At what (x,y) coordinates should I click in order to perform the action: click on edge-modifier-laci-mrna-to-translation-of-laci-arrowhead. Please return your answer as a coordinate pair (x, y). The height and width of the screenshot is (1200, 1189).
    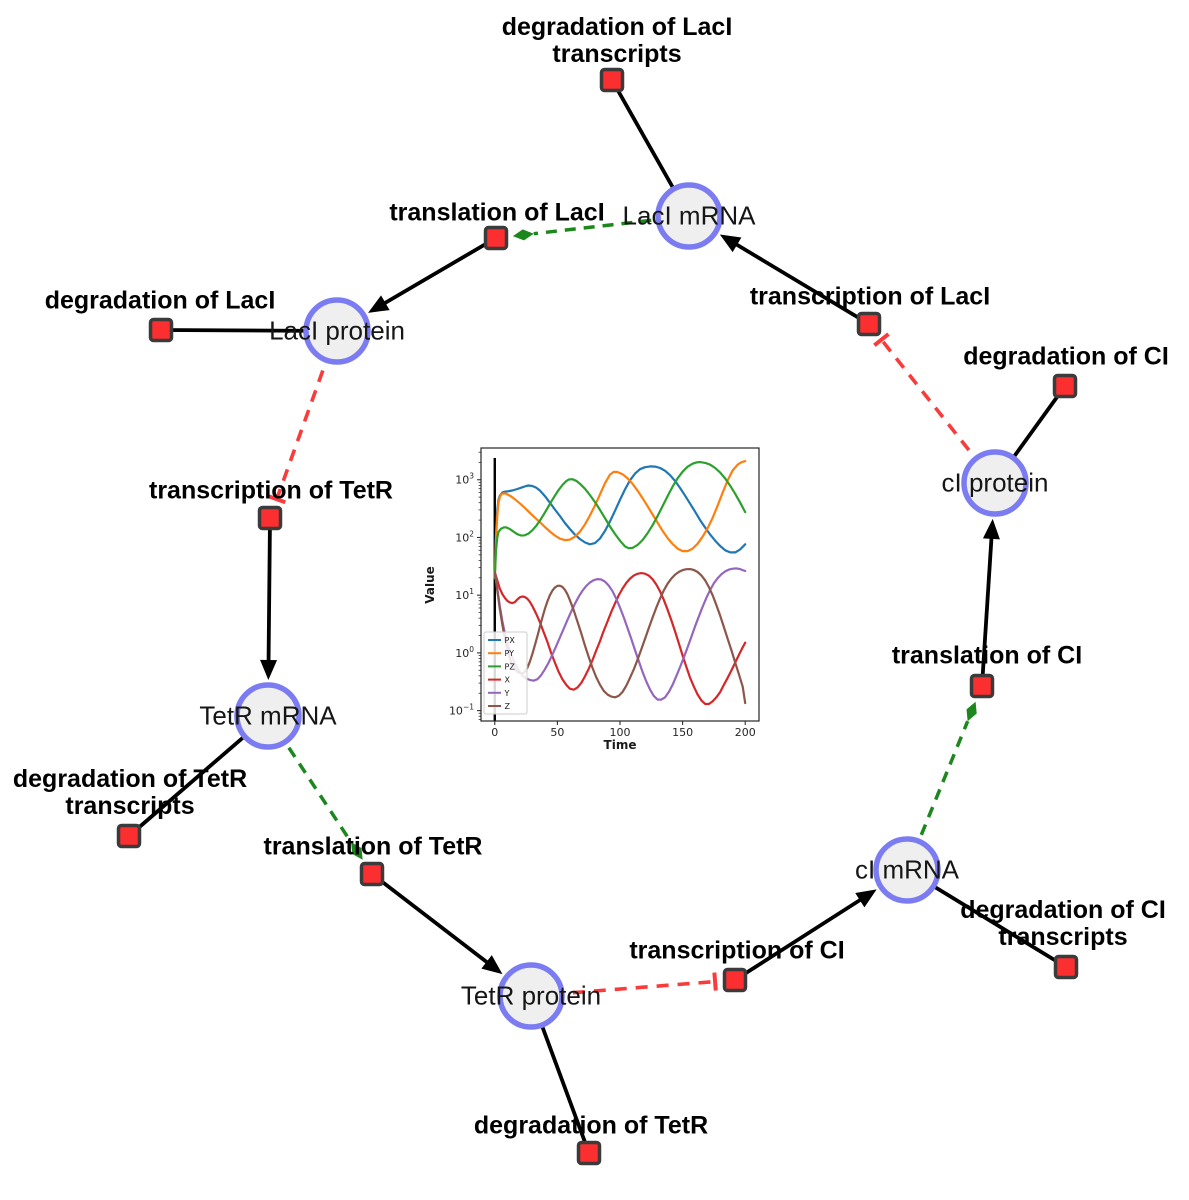
    Looking at the image, I should click on (523, 235).